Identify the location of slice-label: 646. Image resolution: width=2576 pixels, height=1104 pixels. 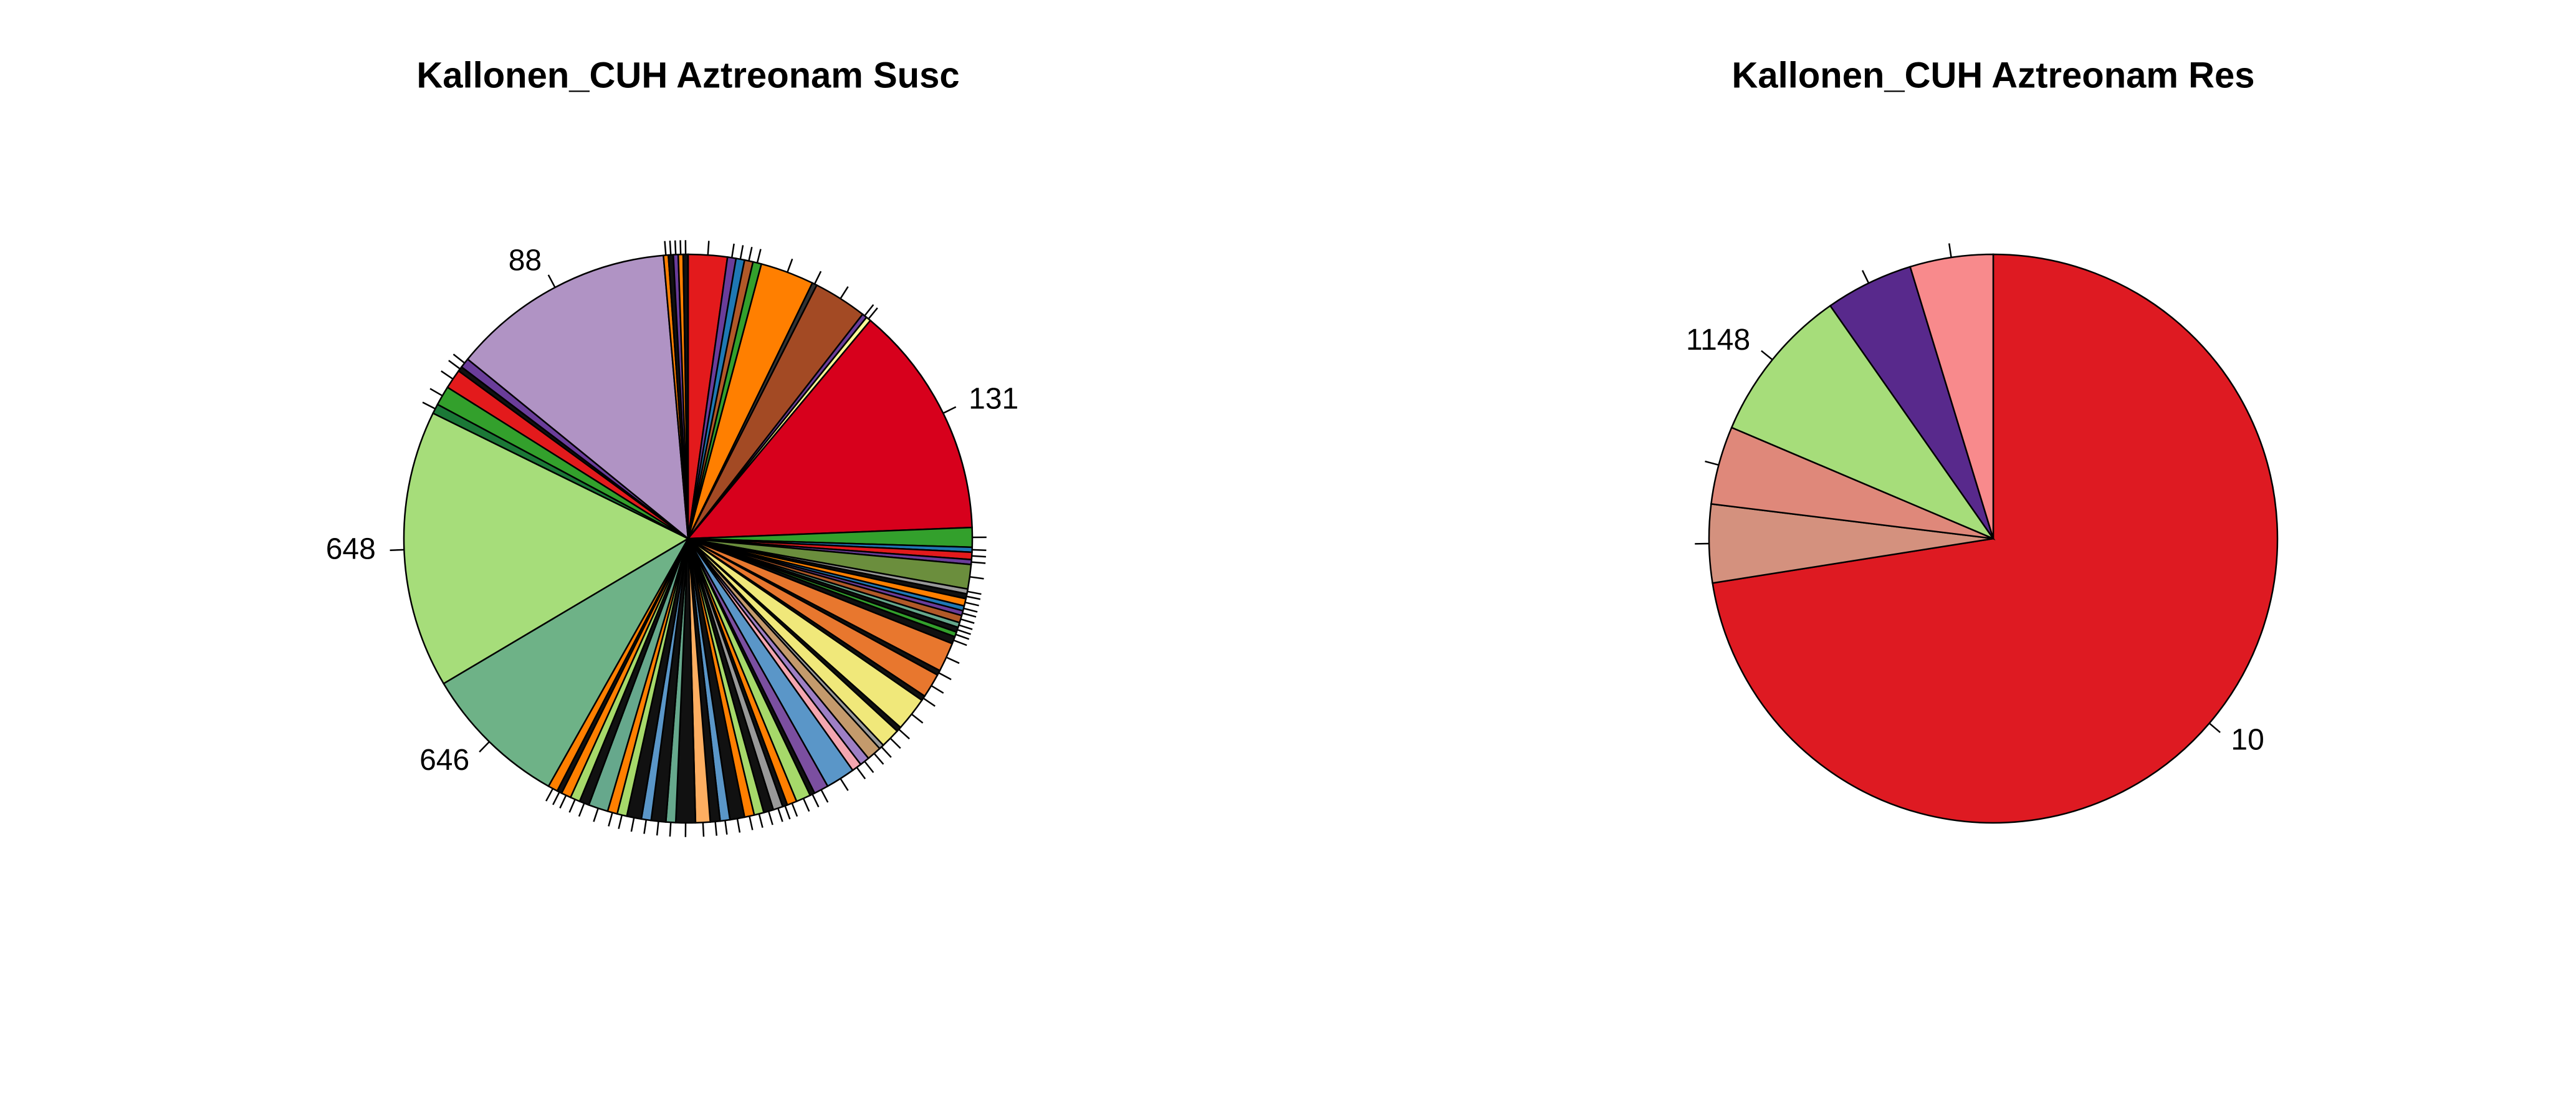
(444, 760).